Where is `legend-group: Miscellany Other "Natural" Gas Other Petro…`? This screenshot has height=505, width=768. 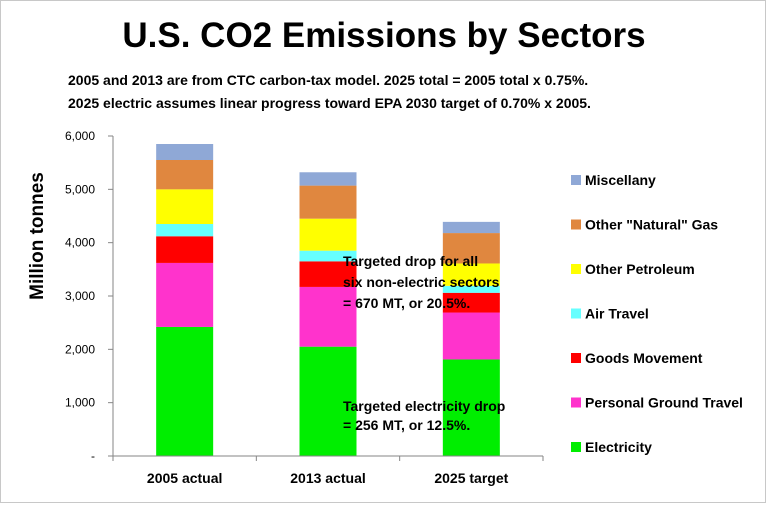 legend-group: Miscellany Other "Natural" Gas Other Petro… is located at coordinates (657, 313).